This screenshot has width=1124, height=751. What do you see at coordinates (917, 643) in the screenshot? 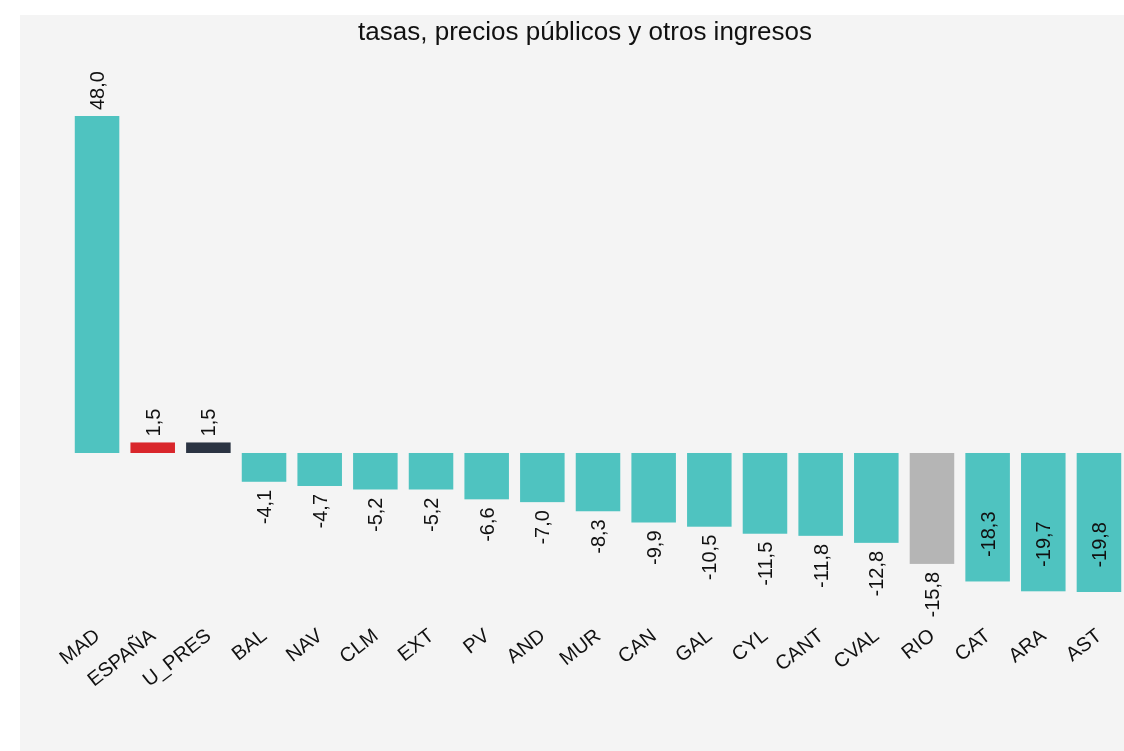
I see `x-tick-label: RIO` at bounding box center [917, 643].